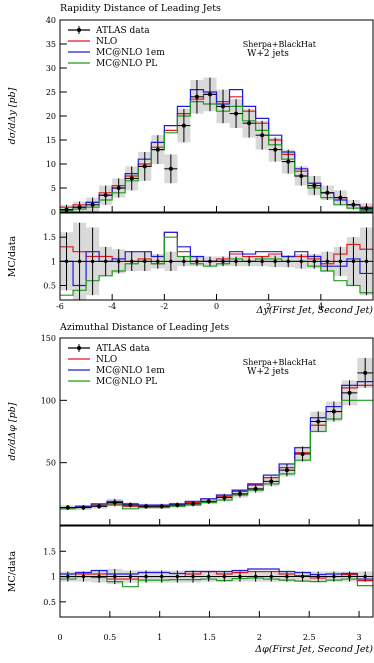 Image resolution: width=374 pixels, height=663 pixels. I want to click on y-tick-label: 35, so click(51, 44).